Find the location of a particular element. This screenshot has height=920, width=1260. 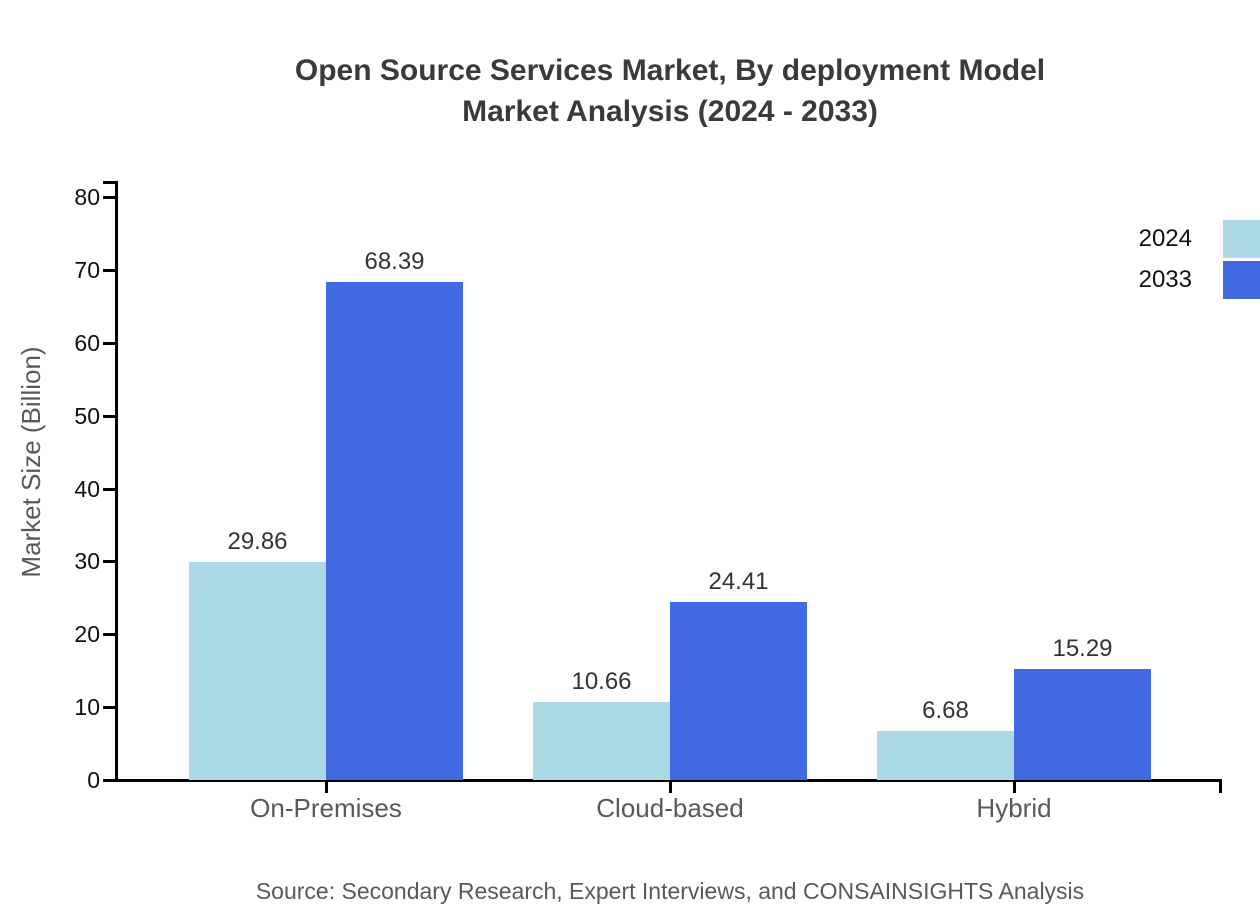

bar-value-label: 10.66 is located at coordinates (601, 682).